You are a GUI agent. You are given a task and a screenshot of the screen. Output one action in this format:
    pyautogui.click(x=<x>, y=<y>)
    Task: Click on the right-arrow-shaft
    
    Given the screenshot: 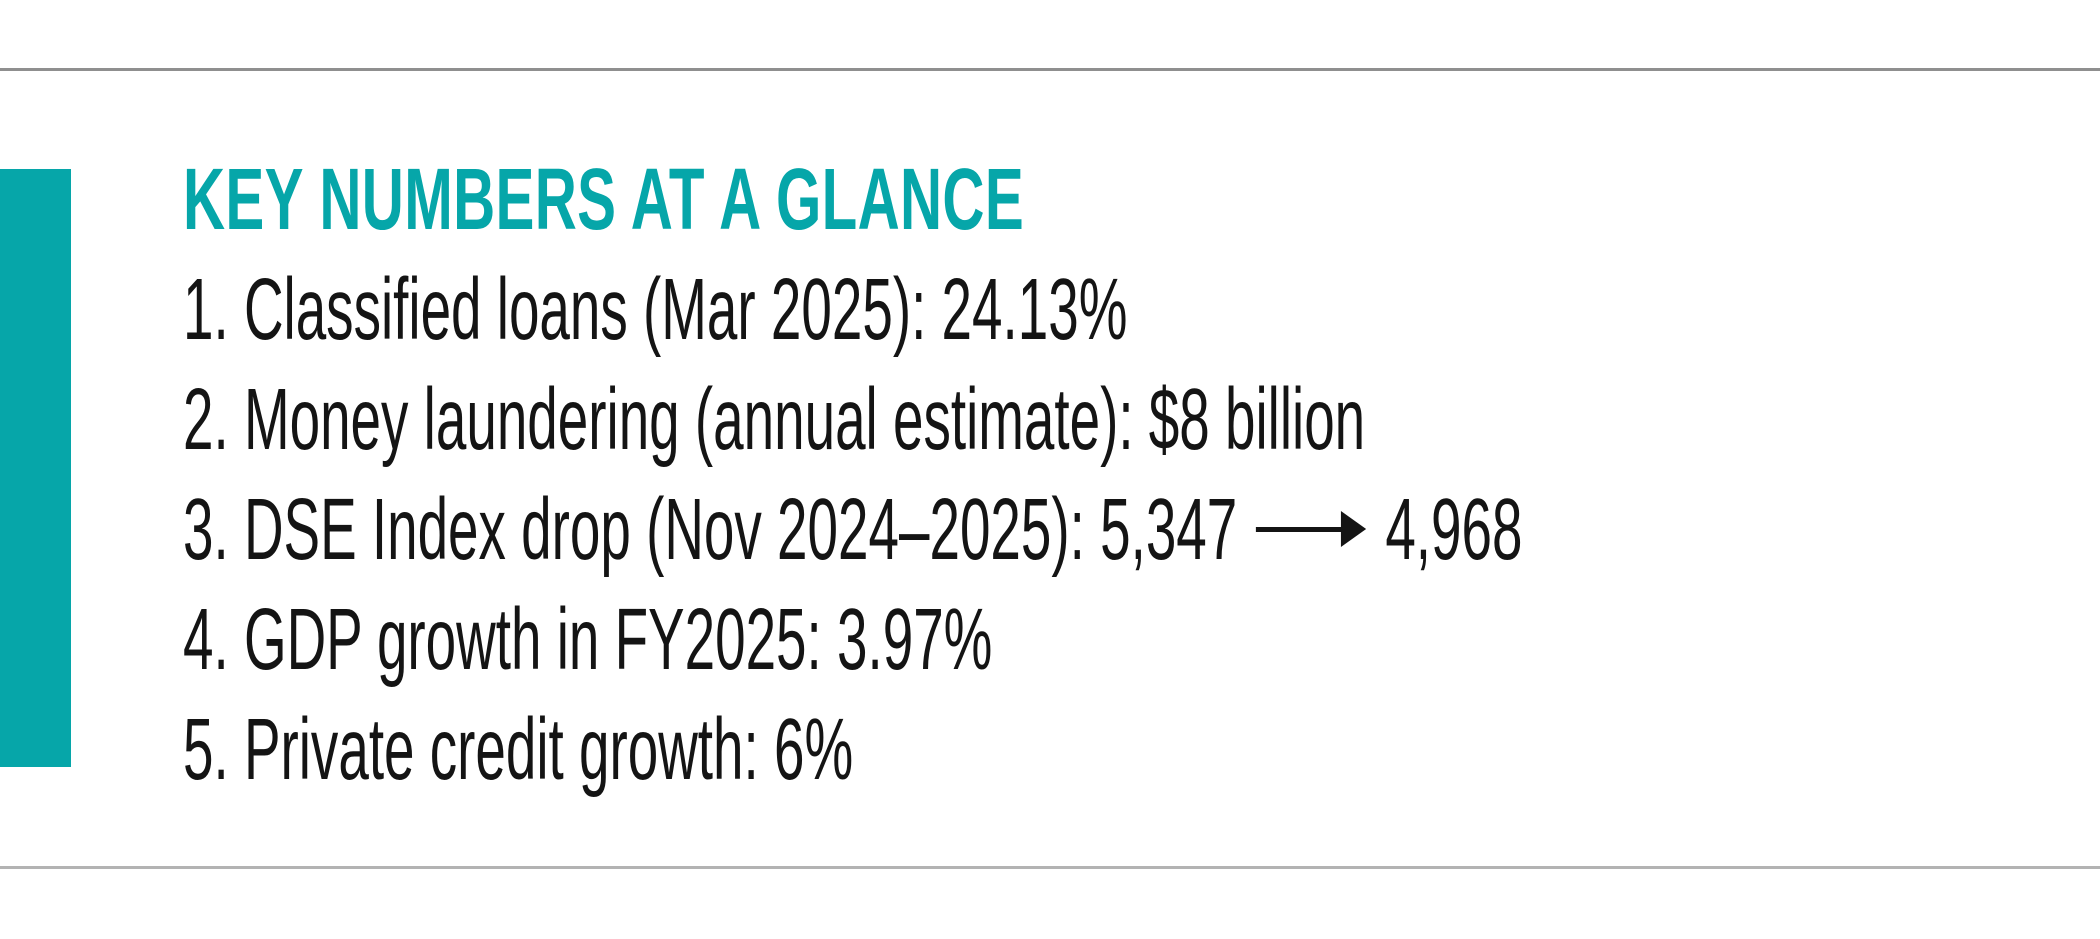 What is the action you would take?
    pyautogui.click(x=1300, y=529)
    